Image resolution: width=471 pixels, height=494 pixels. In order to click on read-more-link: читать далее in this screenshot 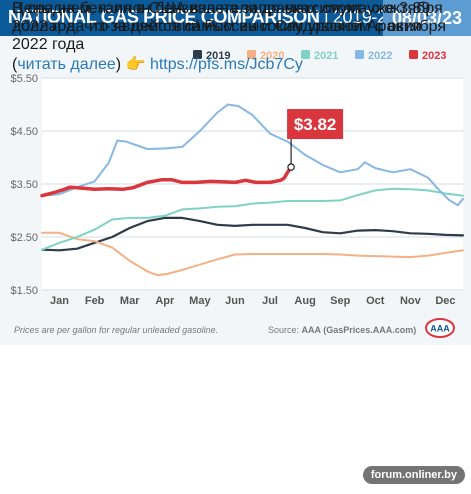, I will do `click(66, 64)`.